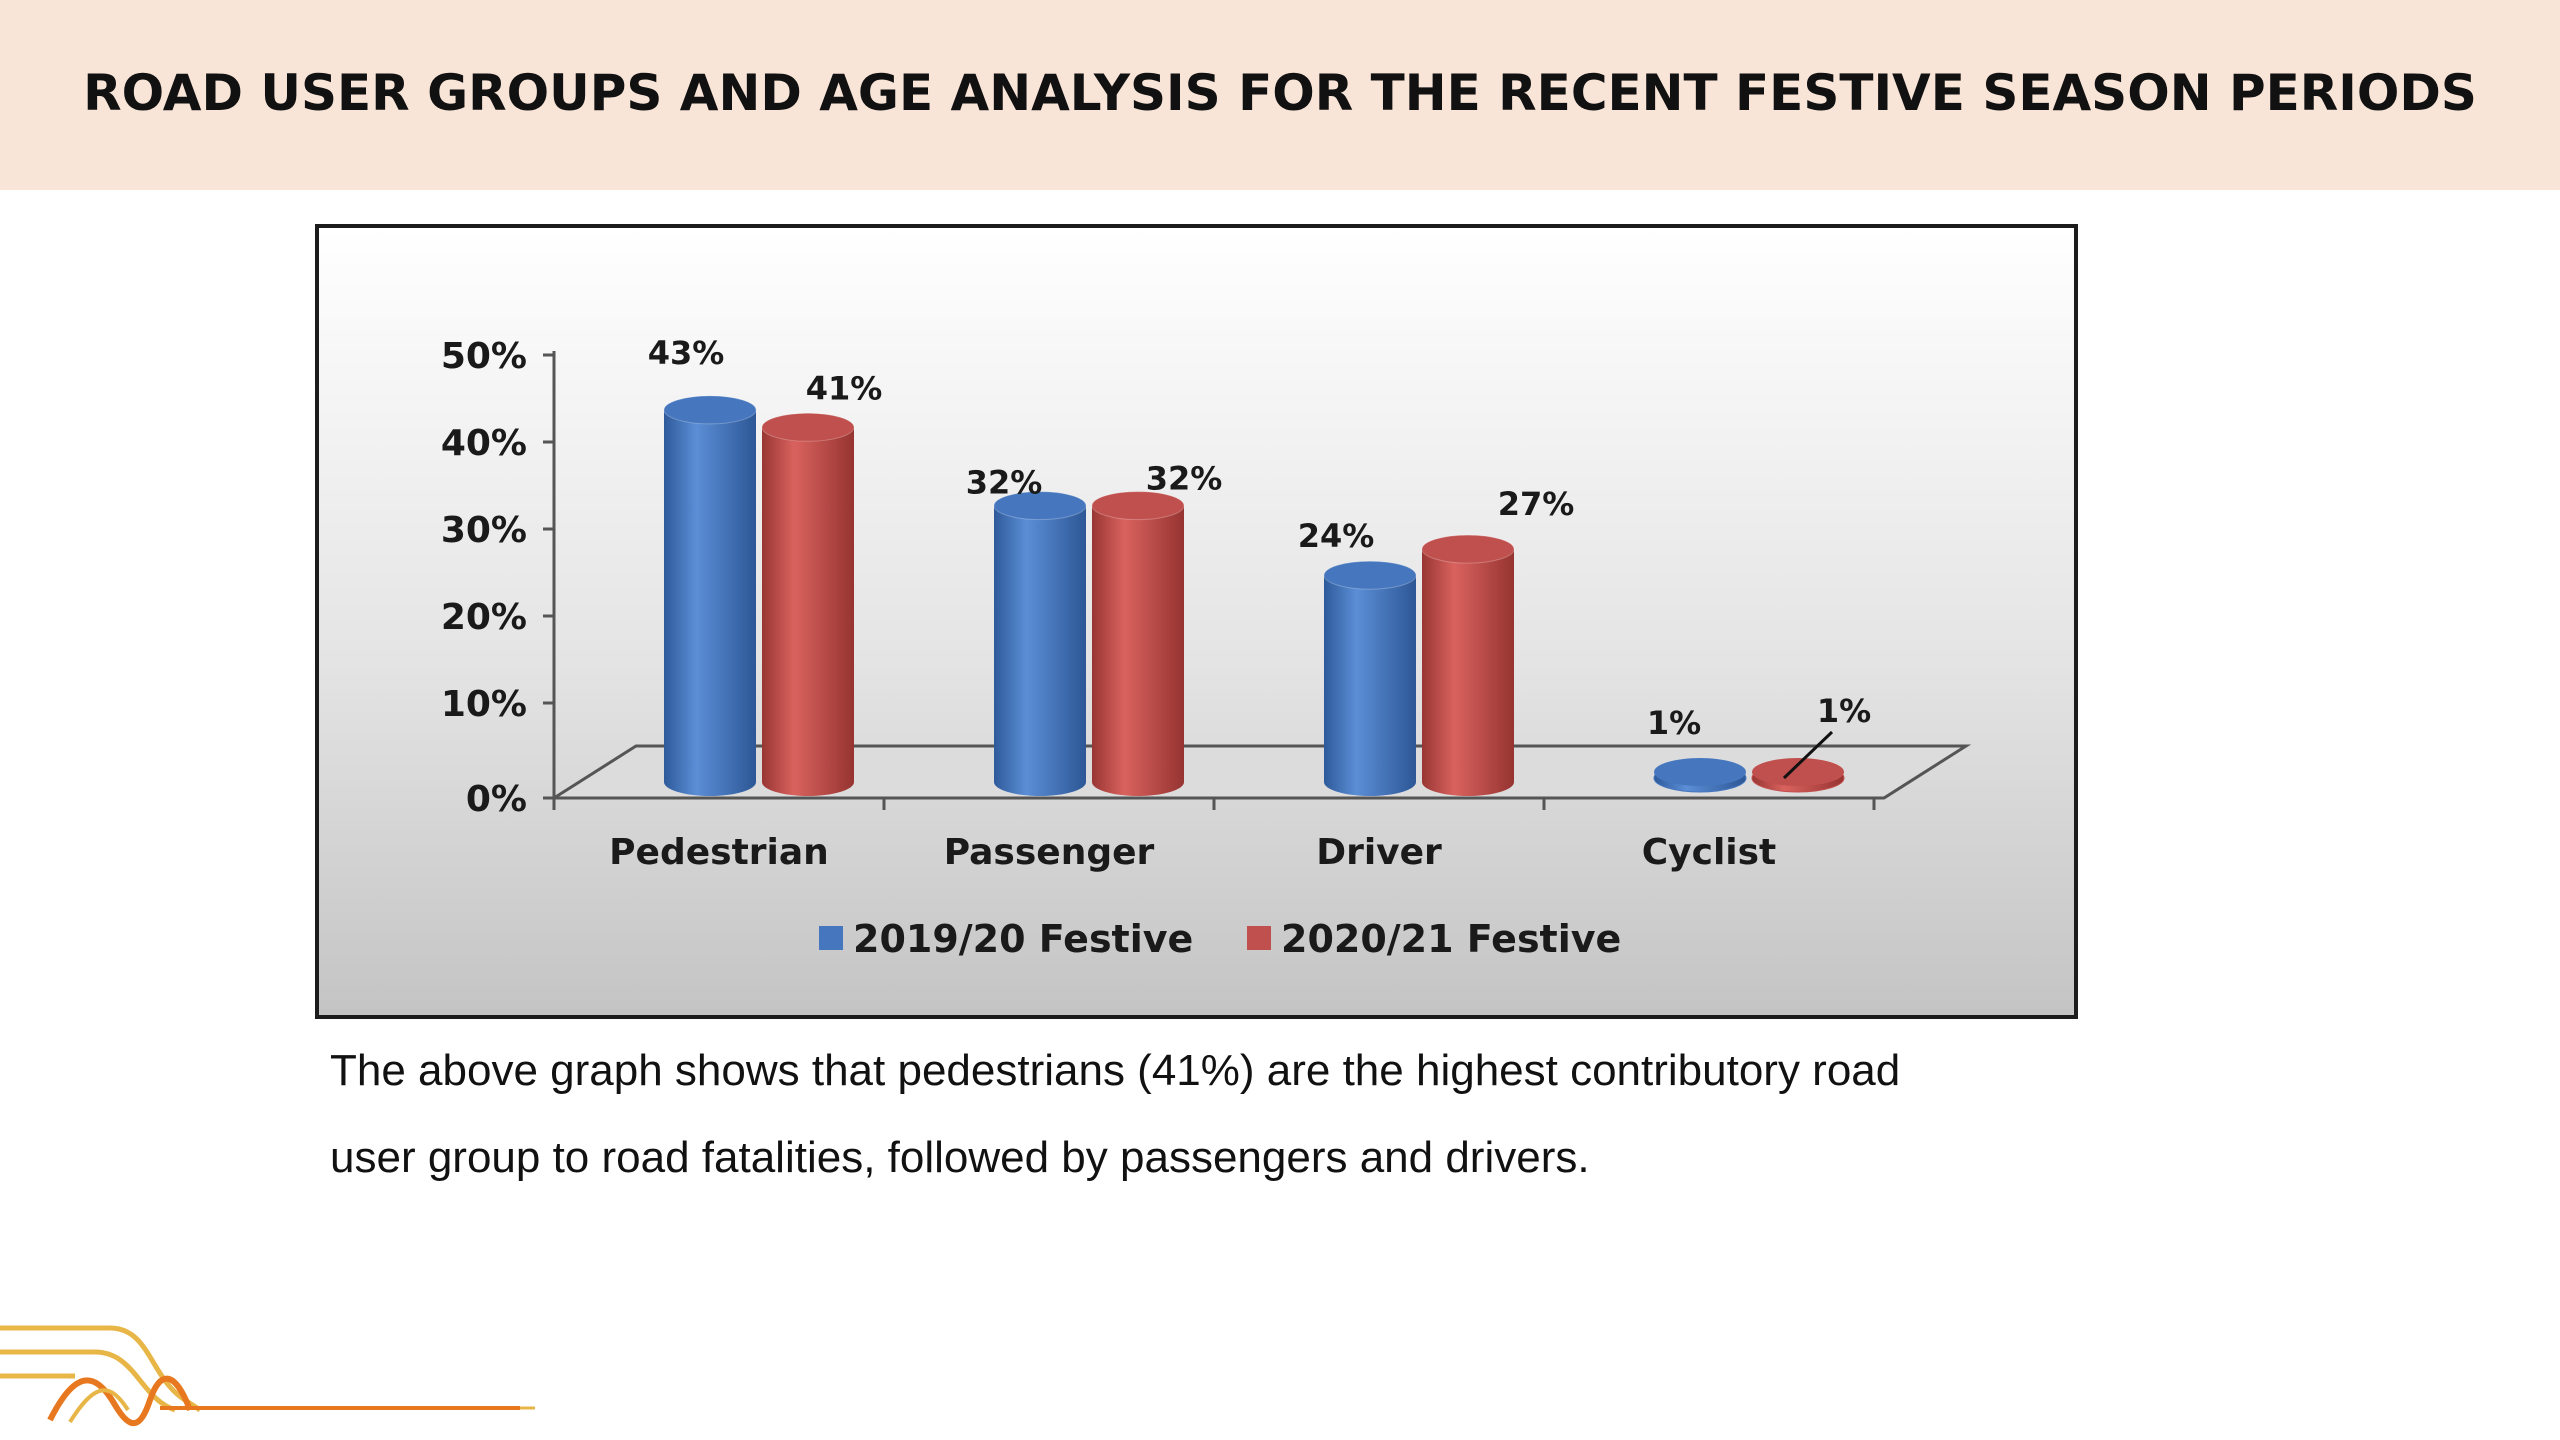 The image size is (2560, 1440). Describe the element at coordinates (1023, 939) in the screenshot. I see `legend-label: 2019/20 Festive` at that location.